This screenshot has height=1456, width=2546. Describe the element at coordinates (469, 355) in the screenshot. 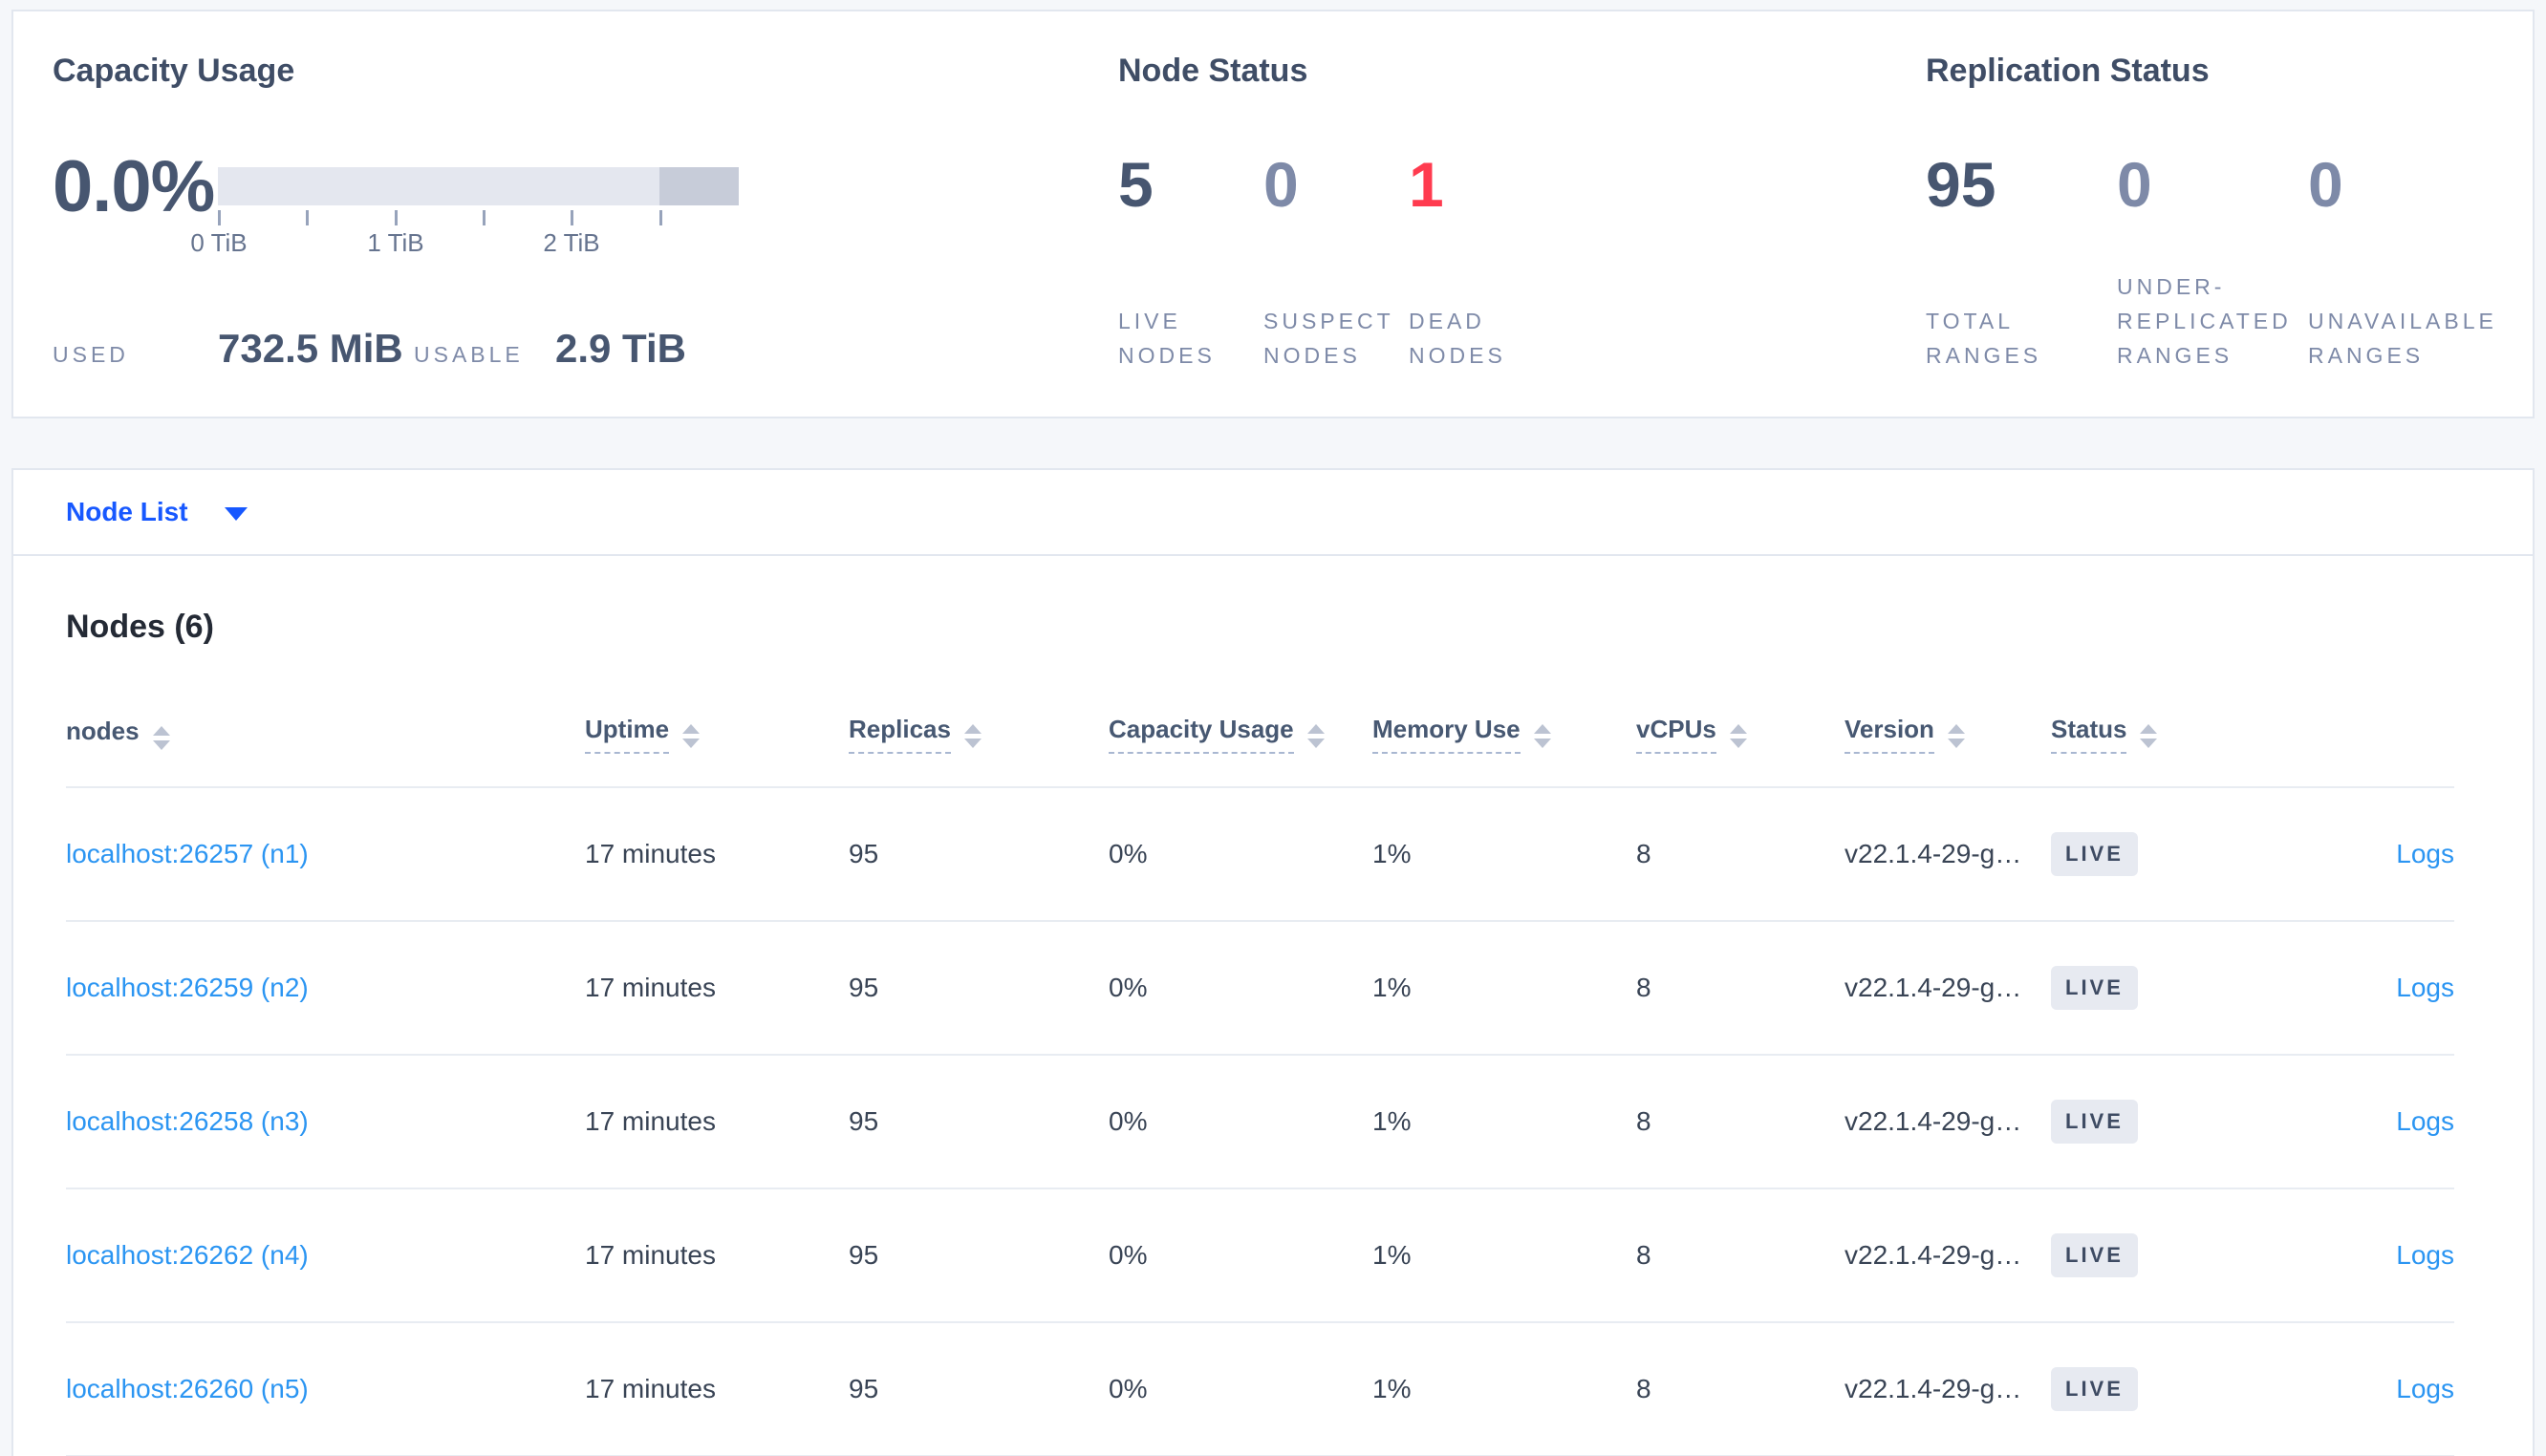

I see `usable-label: USABLE` at that location.